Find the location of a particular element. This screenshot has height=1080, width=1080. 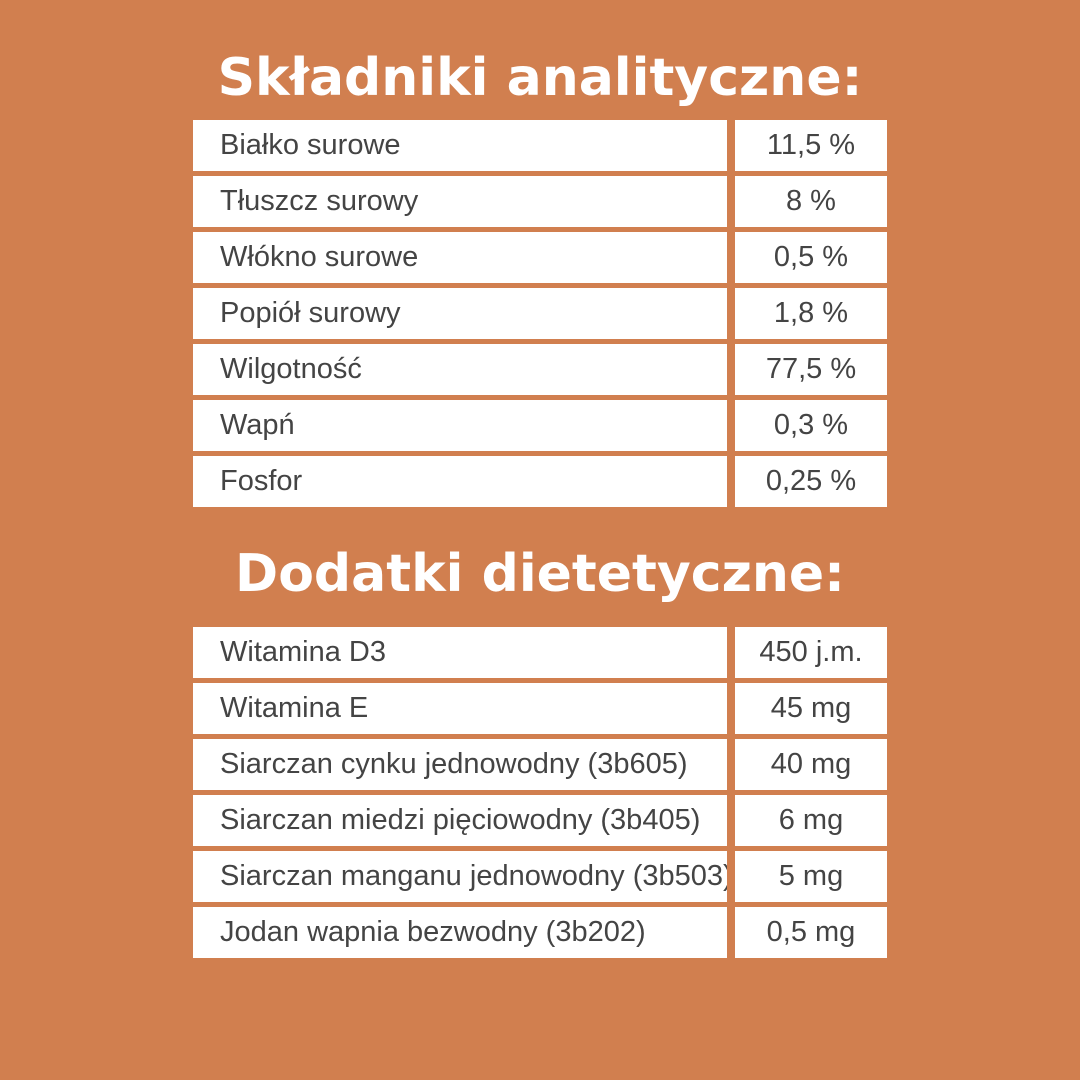

row-value: 6 mg is located at coordinates (811, 820).